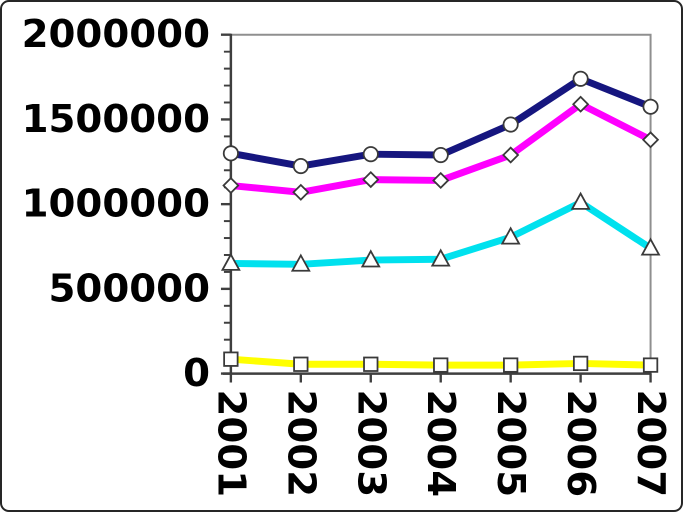 This screenshot has height=512, width=683. Describe the element at coordinates (580, 443) in the screenshot. I see `x-tick-label: 2006` at that location.